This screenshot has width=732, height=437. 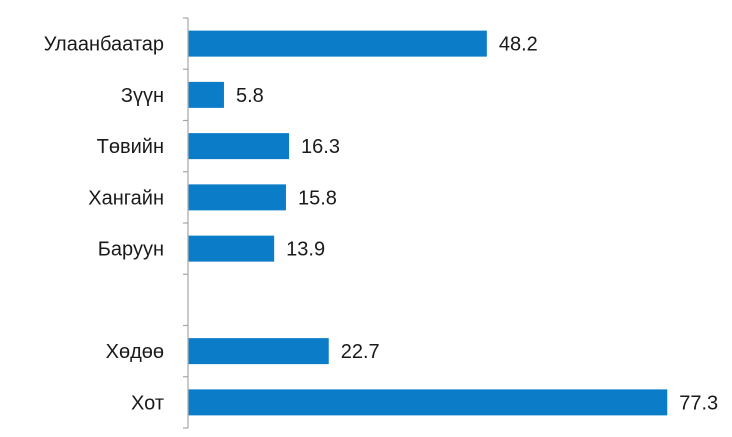 What do you see at coordinates (305, 250) in the screenshot?
I see `data-label: 13.9` at bounding box center [305, 250].